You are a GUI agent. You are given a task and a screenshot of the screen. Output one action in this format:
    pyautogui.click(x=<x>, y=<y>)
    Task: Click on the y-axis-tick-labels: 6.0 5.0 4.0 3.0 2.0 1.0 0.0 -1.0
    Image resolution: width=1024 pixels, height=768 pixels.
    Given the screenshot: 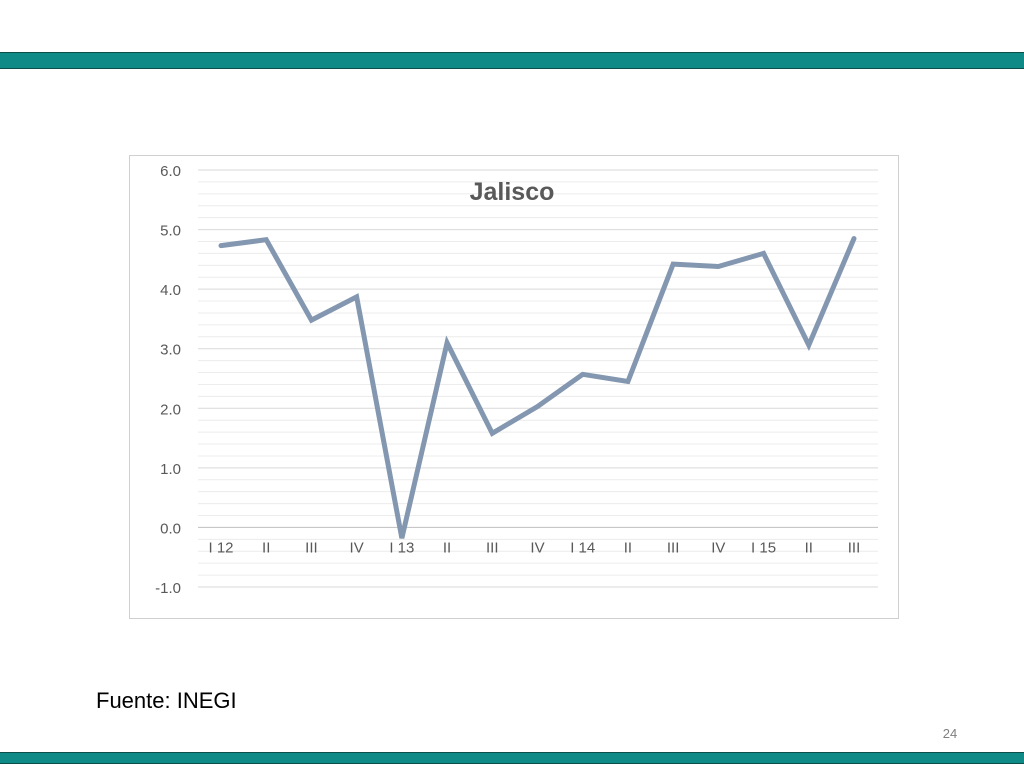 What is the action you would take?
    pyautogui.click(x=168, y=380)
    